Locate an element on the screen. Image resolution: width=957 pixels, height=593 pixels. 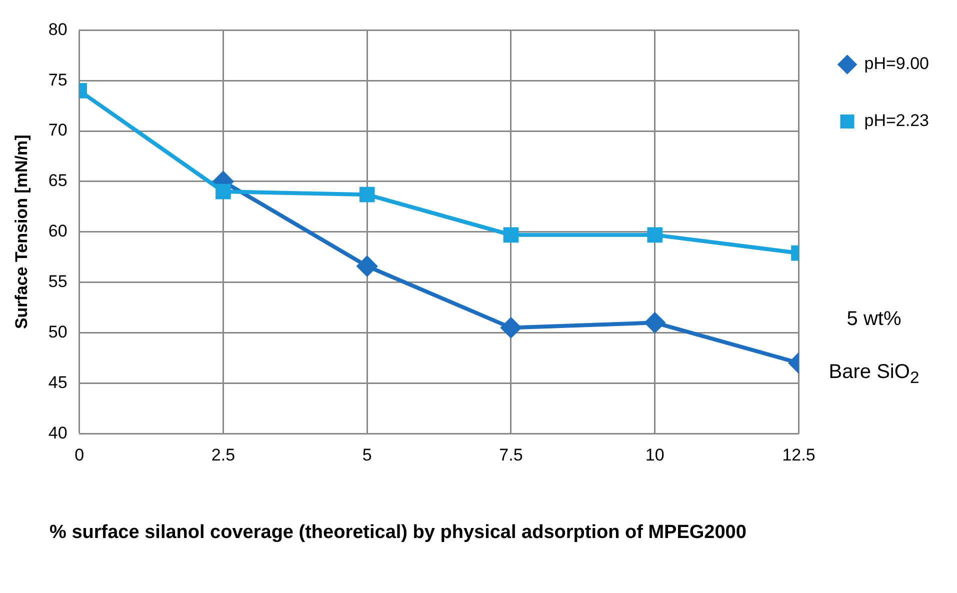
x-tick-label: 0 is located at coordinates (79, 454).